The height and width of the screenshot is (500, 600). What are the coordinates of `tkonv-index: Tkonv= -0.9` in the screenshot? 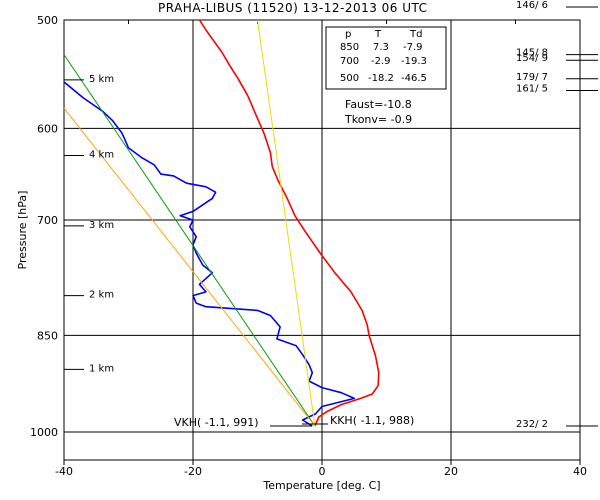 It's located at (378, 119).